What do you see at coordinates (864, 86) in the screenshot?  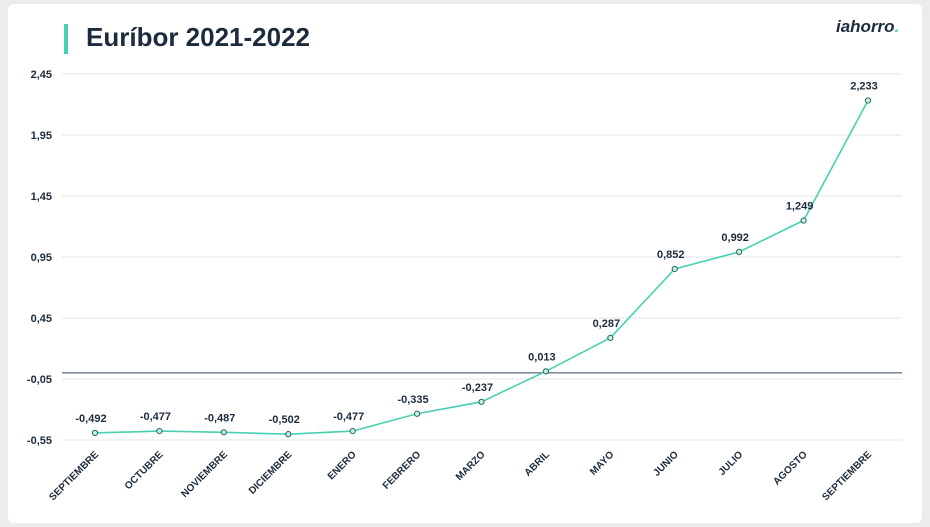 I see `data-label: 2,233` at bounding box center [864, 86].